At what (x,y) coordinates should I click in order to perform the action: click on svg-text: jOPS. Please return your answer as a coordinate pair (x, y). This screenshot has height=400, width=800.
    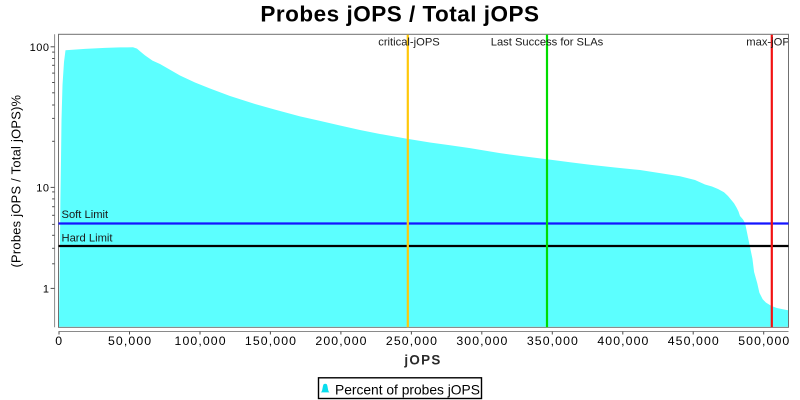
    Looking at the image, I should click on (422, 360).